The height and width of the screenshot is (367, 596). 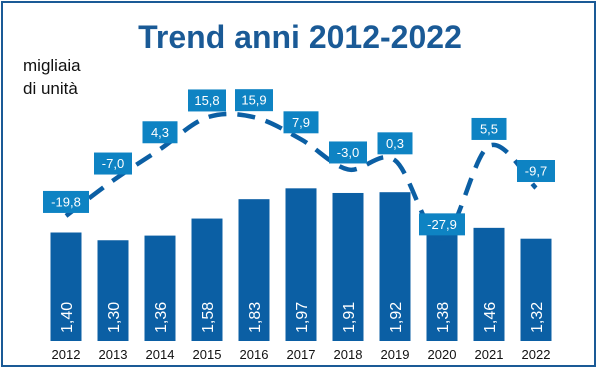 I want to click on bar-value-label: 1,83, so click(x=255, y=317).